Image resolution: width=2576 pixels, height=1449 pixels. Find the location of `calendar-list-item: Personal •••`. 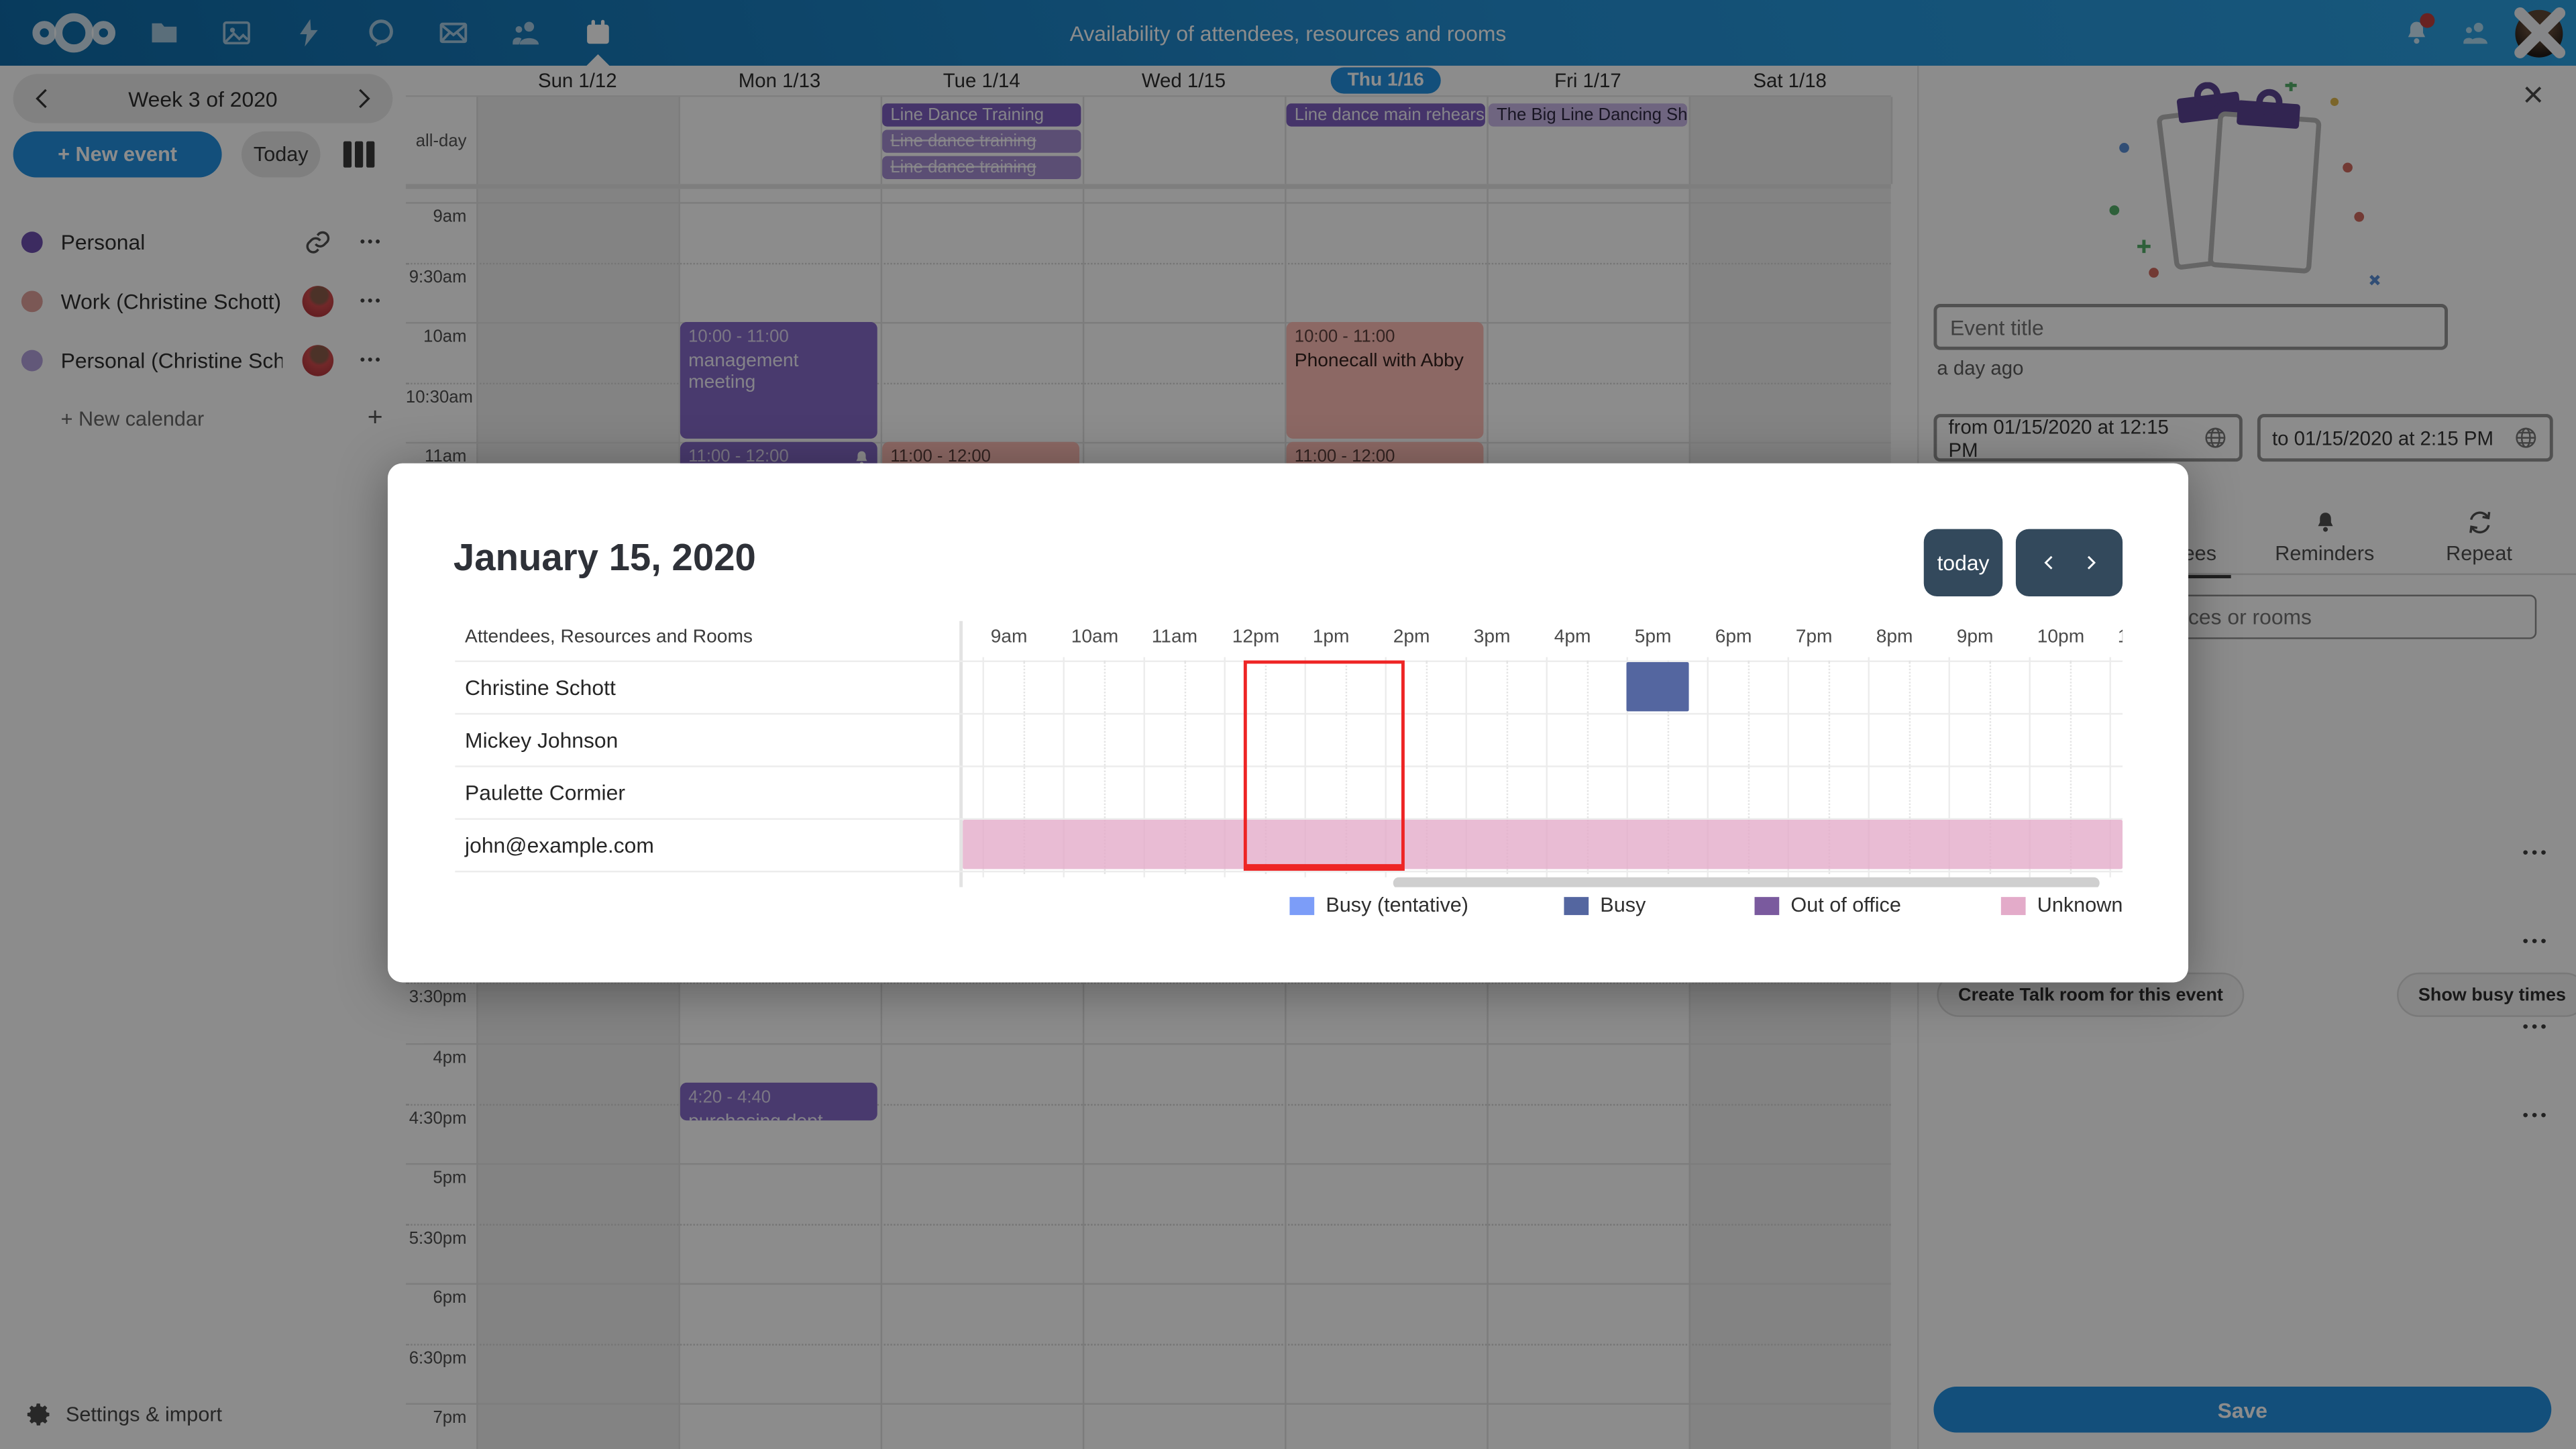

calendar-list-item: Personal ••• is located at coordinates (203, 241).